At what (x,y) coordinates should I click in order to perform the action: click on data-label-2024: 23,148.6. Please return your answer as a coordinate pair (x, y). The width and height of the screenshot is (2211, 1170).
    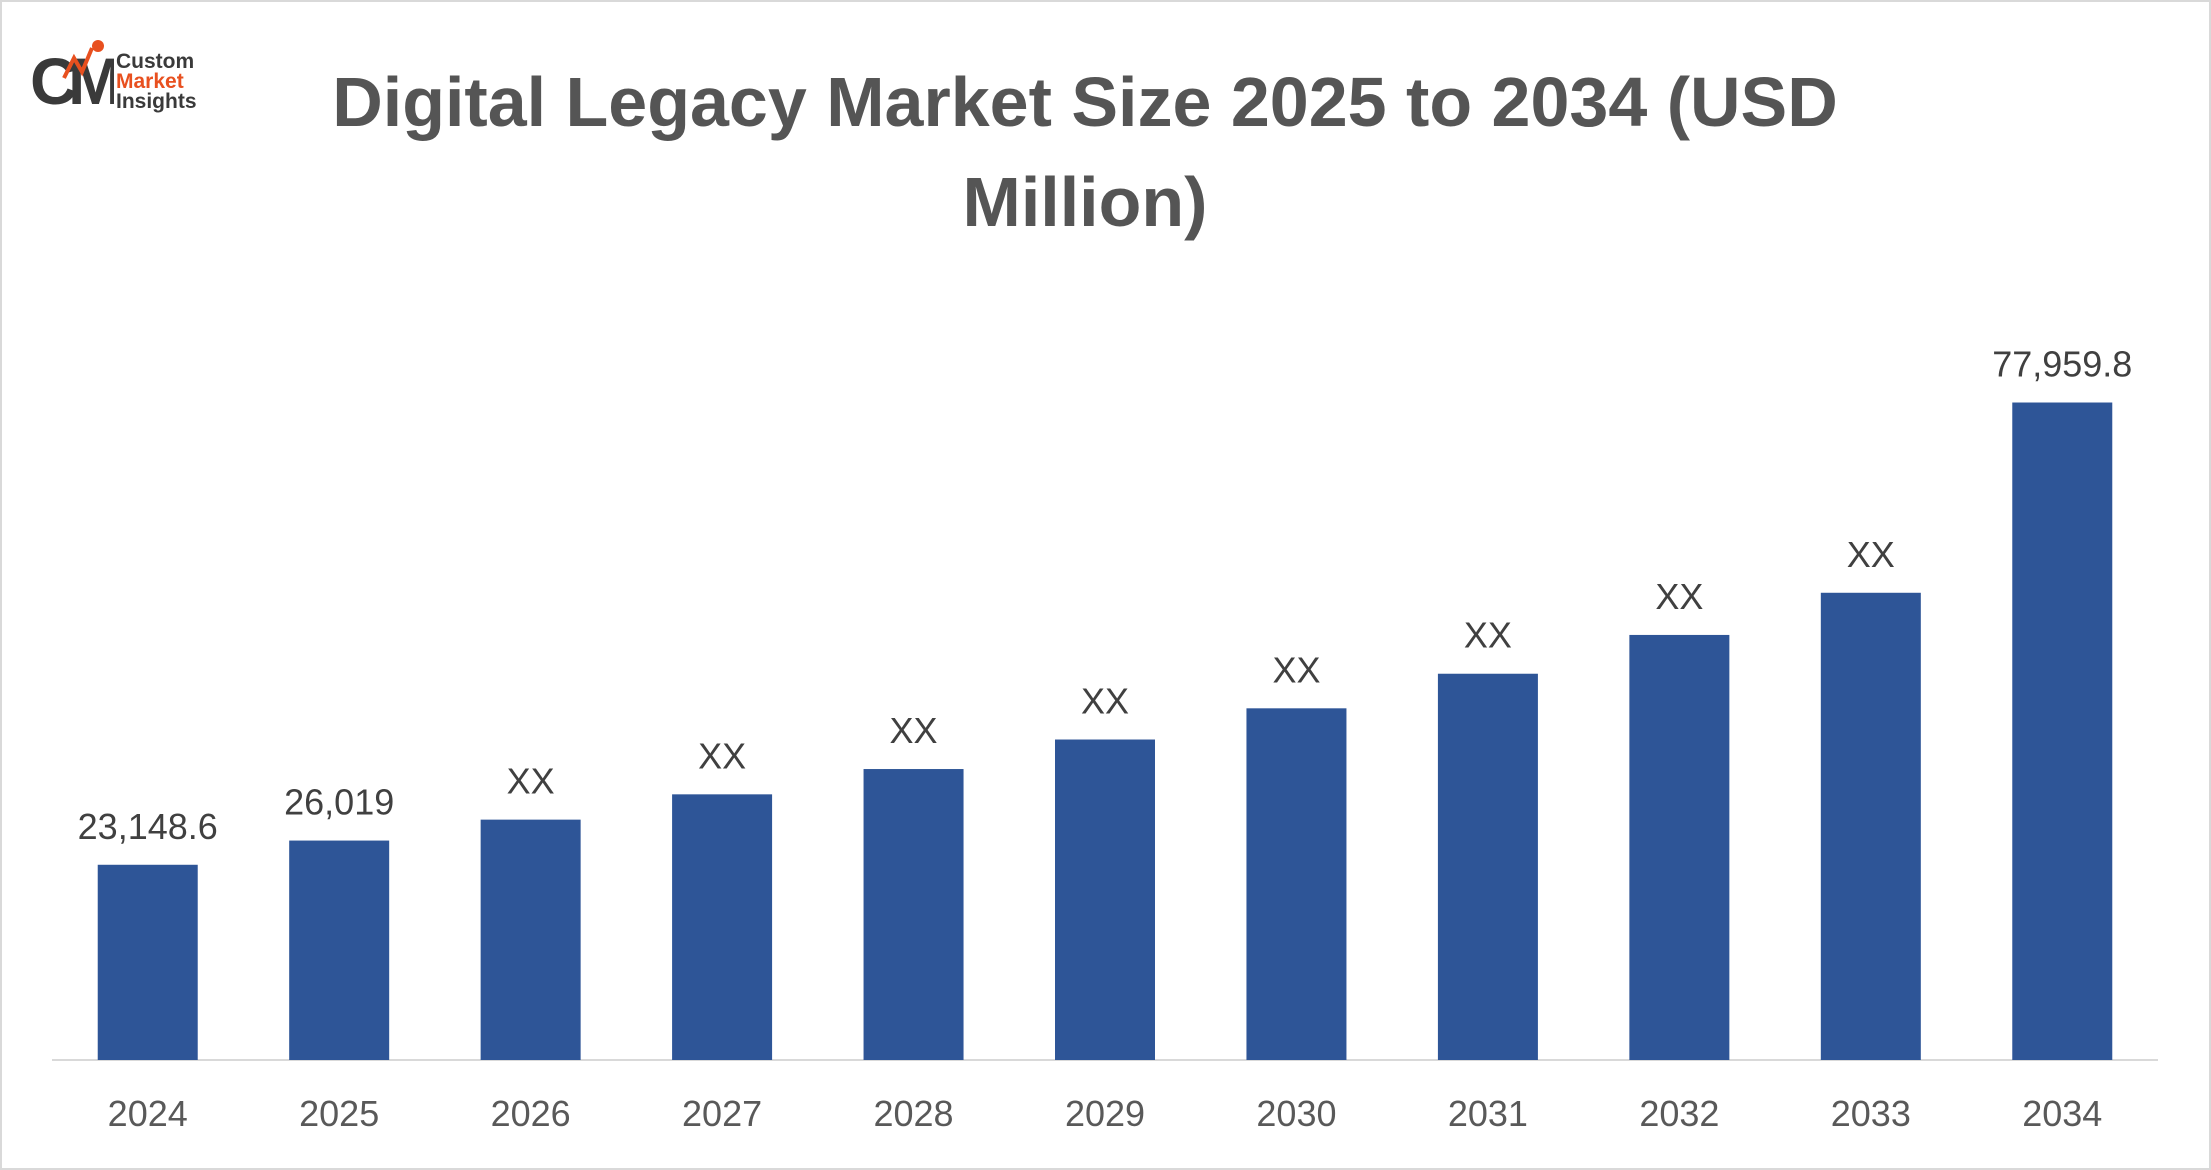
    Looking at the image, I should click on (148, 826).